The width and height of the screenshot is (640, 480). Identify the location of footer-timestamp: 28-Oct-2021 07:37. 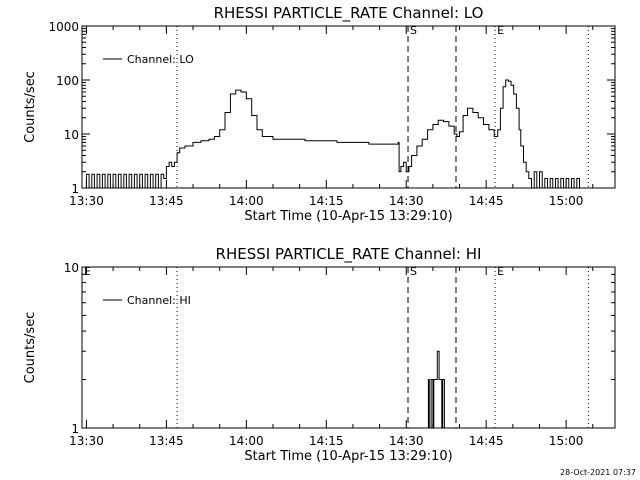
(598, 472).